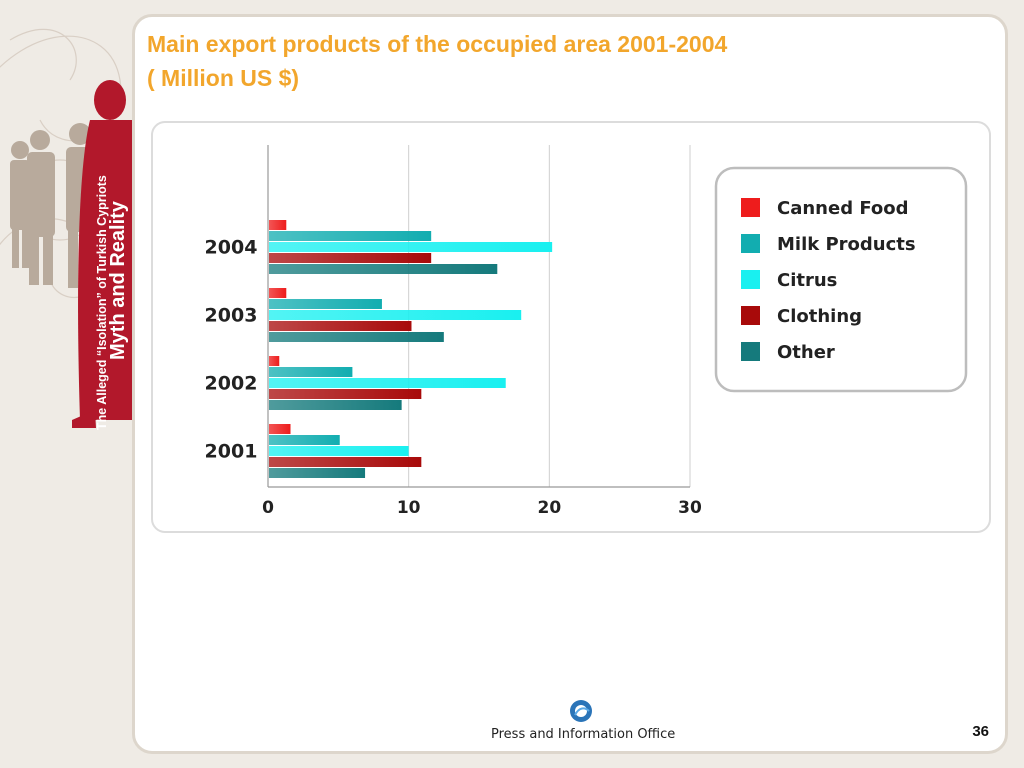 This screenshot has height=768, width=1024. I want to click on legend-label: Clothing, so click(819, 316).